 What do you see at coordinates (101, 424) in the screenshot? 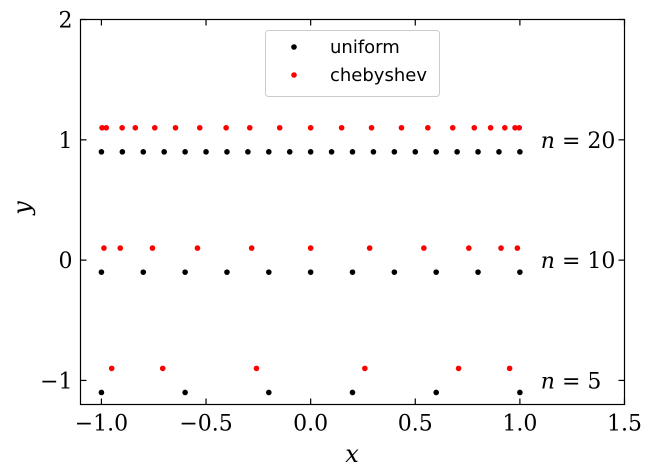
I see `x-tick-label: −1.0` at bounding box center [101, 424].